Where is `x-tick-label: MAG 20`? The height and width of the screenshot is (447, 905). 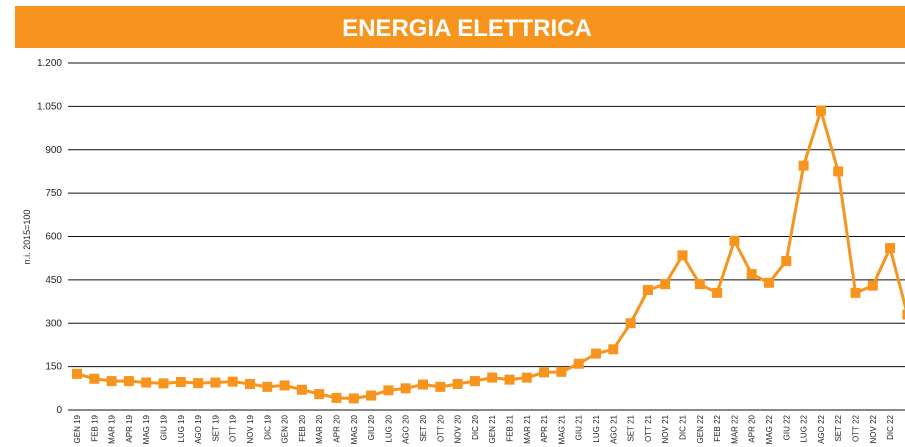
x-tick-label: MAG 20 is located at coordinates (354, 429).